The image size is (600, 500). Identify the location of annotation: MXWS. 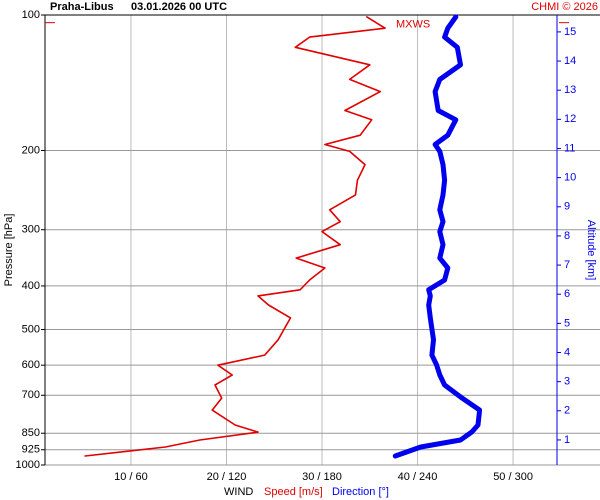
(413, 25).